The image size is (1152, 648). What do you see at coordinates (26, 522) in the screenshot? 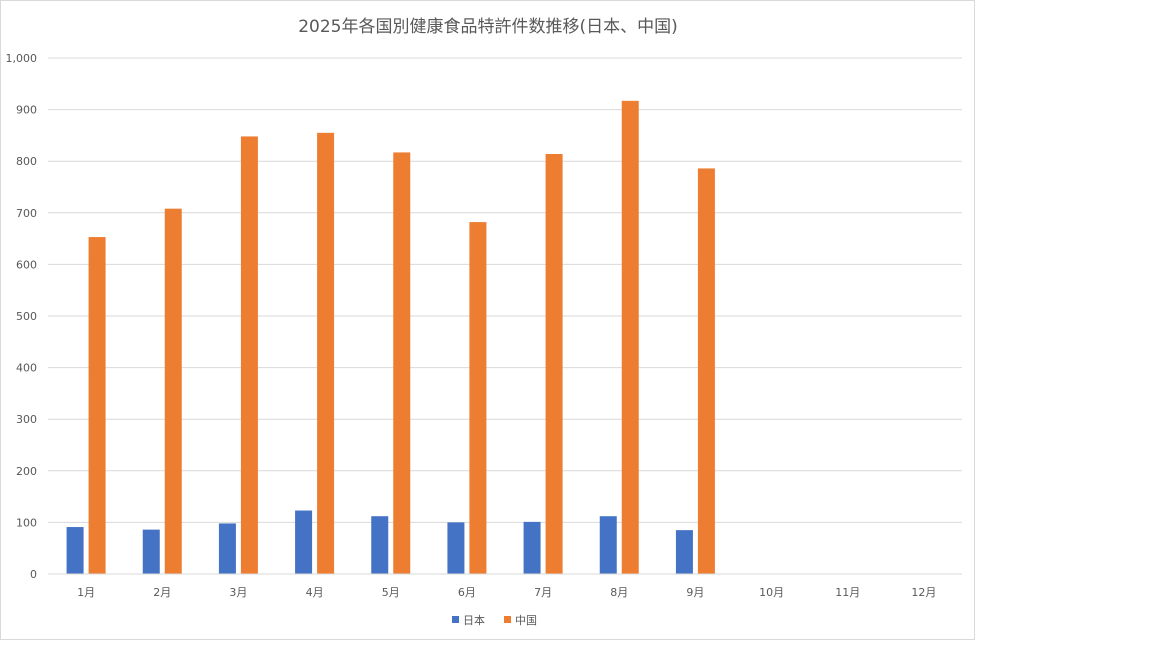
I see `y-tick-label: 100` at bounding box center [26, 522].